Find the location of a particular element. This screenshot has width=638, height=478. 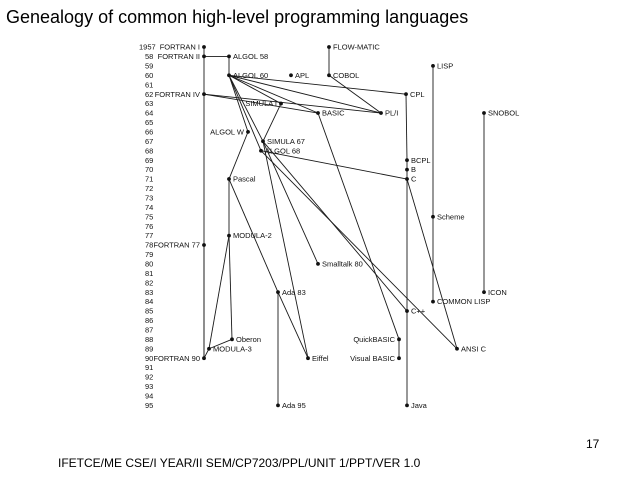

year-label: 85 is located at coordinates (149, 311).